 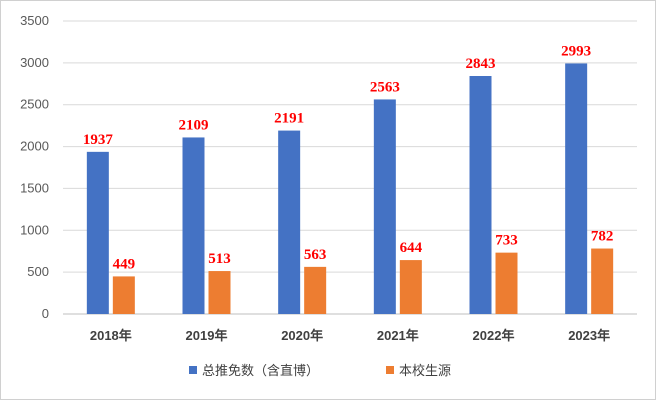 I want to click on data-label: 563, so click(x=315, y=255).